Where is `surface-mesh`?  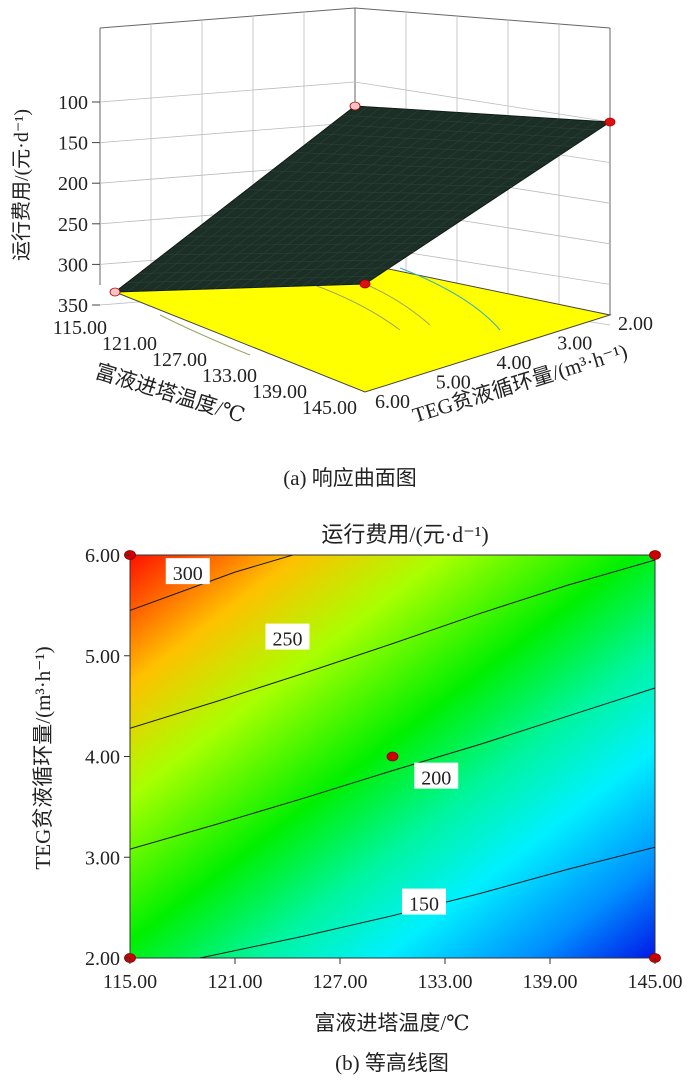
surface-mesh is located at coordinates (362, 199).